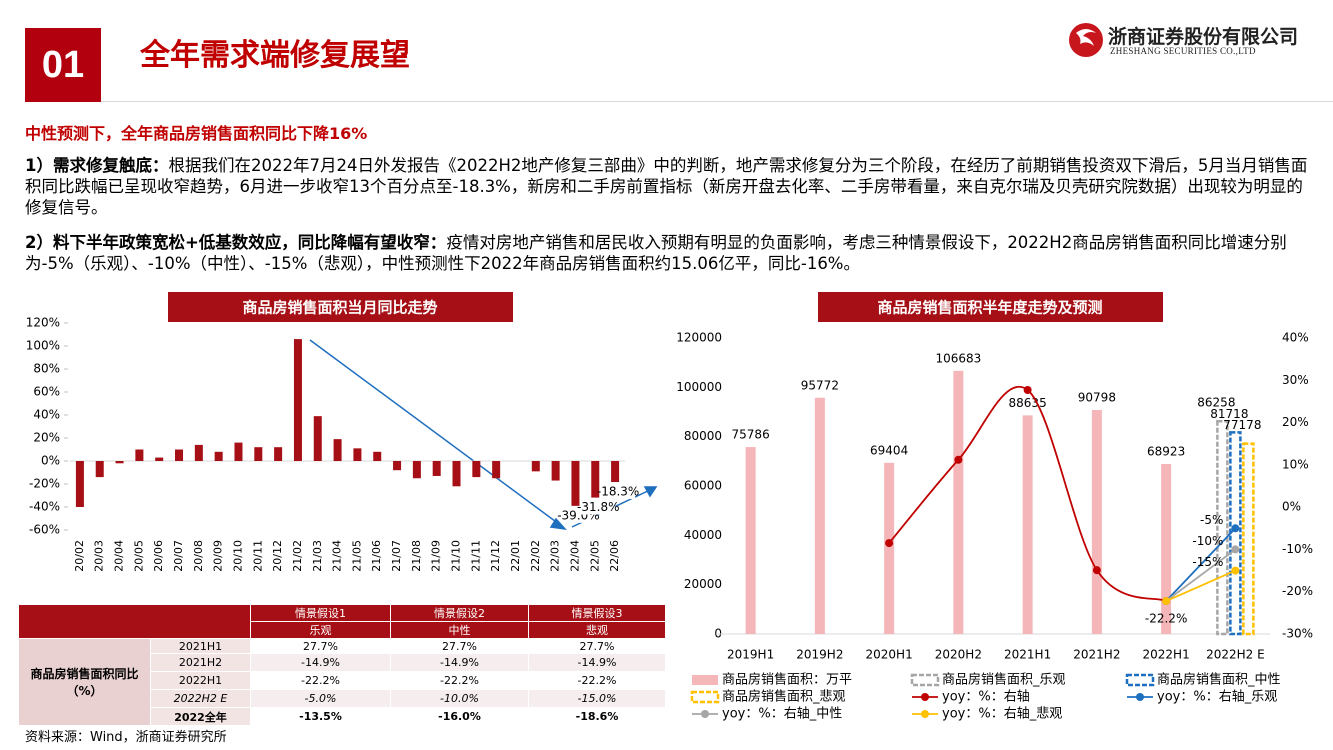  Describe the element at coordinates (1028, 403) in the screenshot. I see `data-label: 88635` at that location.